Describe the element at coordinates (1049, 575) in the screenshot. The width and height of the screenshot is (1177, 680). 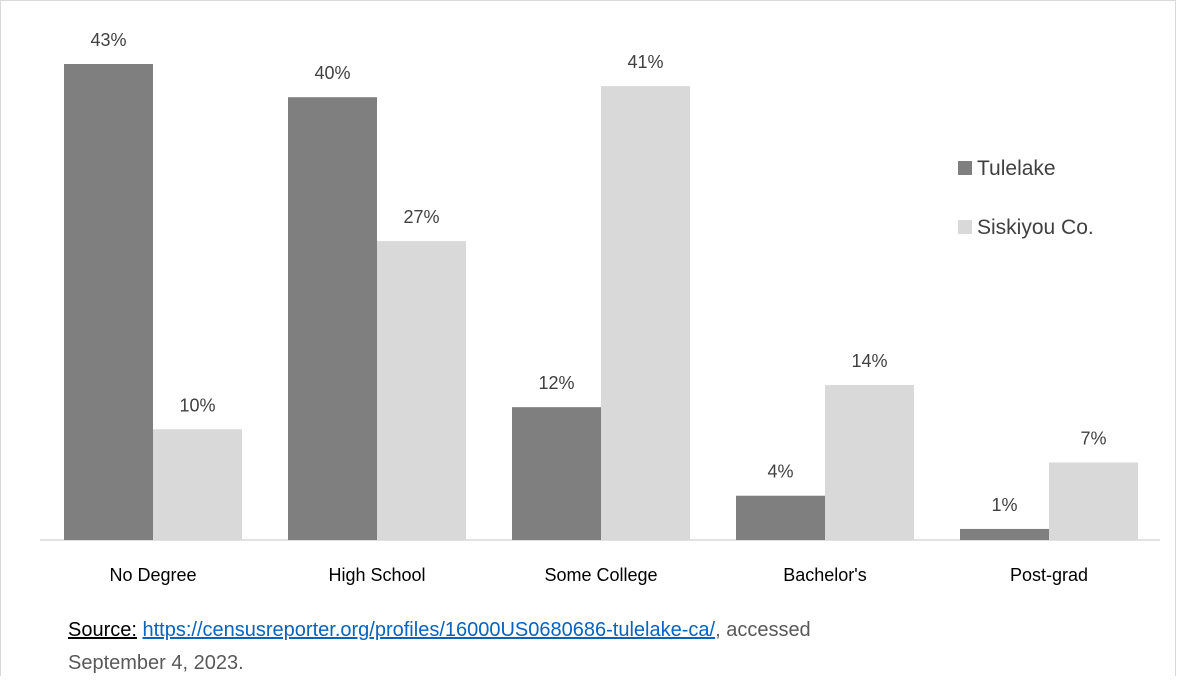
I see `category-label: Post-grad` at that location.